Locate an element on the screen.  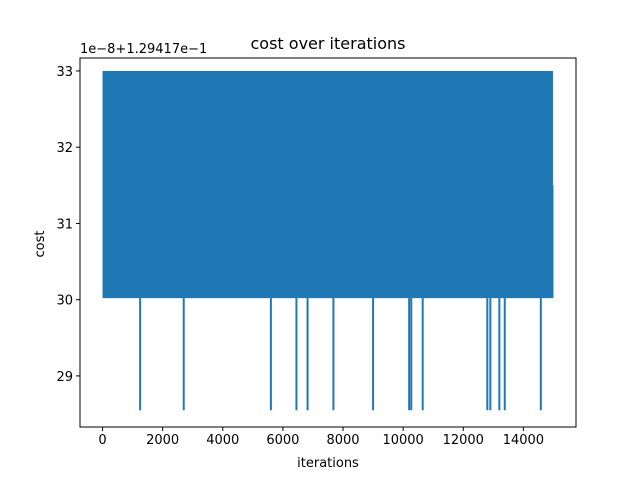
x-tick-label: 12000 is located at coordinates (463, 440).